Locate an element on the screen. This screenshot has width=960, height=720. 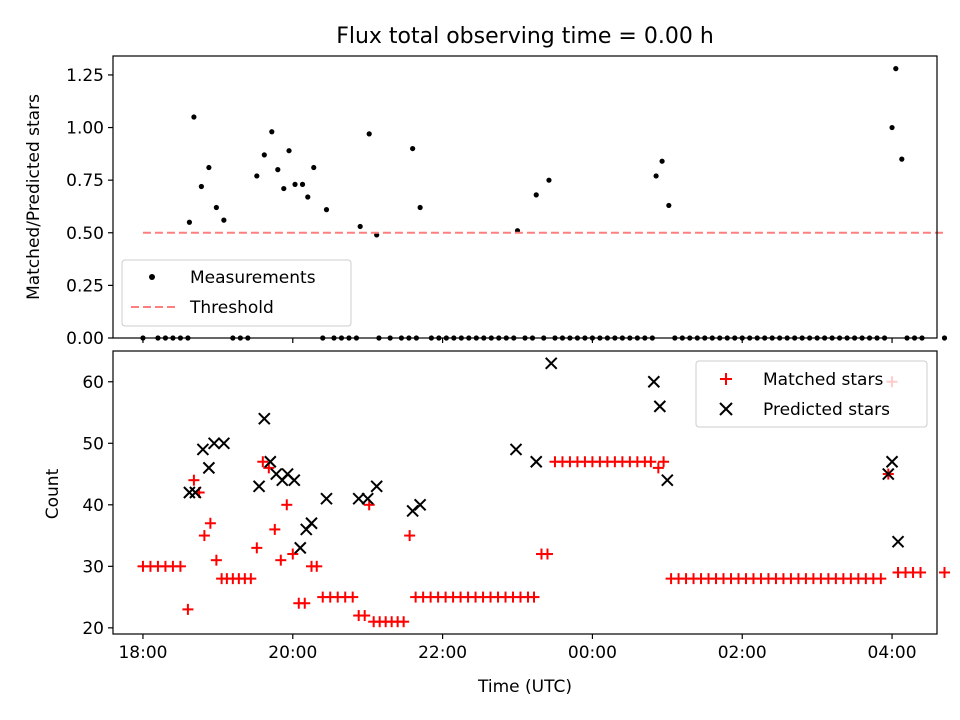
x-tick-label: 02:00 is located at coordinates (742, 653).